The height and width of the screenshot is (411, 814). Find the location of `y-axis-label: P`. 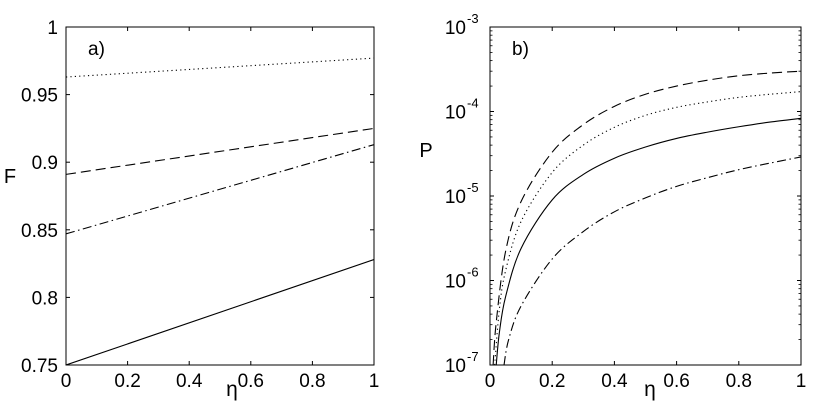

y-axis-label: P is located at coordinates (425, 151).